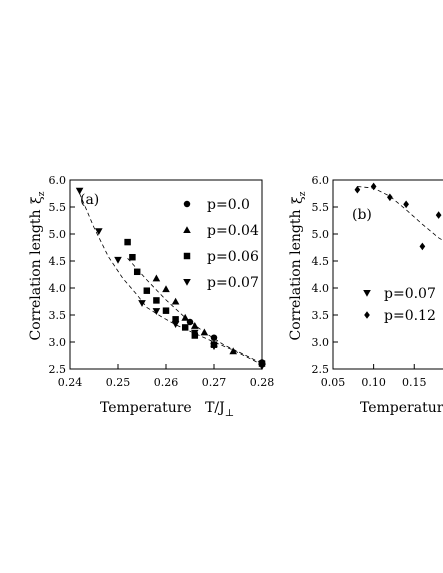 This screenshot has height=573, width=443. Describe the element at coordinates (187, 256) in the screenshot. I see `legend-marker-square` at that location.